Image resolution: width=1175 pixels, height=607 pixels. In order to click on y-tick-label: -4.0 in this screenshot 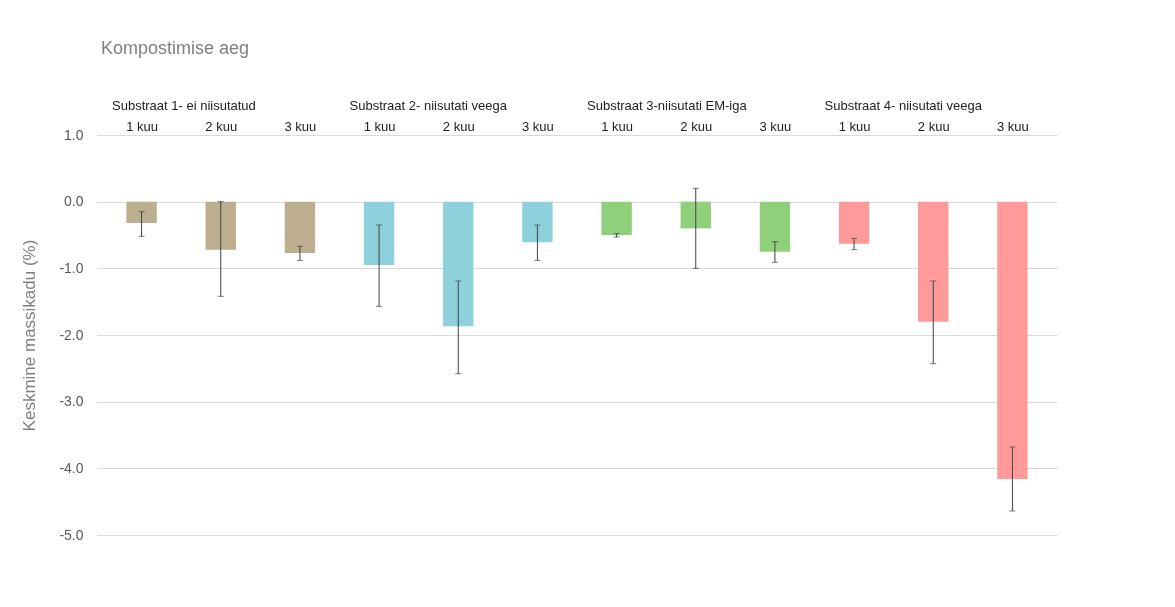, I will do `click(71, 467)`.